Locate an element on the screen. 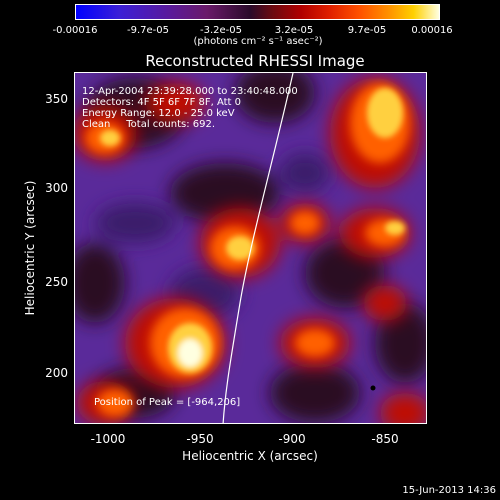  footer-date: 15-Jun-2013 14:36 is located at coordinates (449, 490).